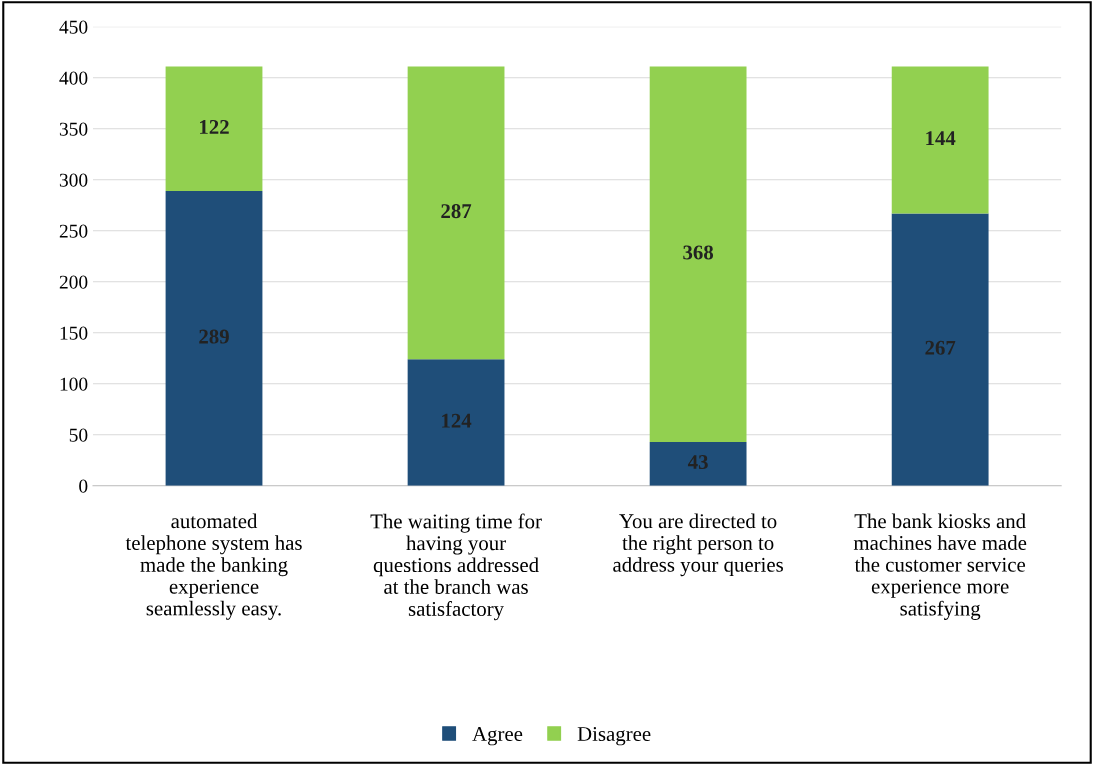  I want to click on data-label: 122, so click(214, 126).